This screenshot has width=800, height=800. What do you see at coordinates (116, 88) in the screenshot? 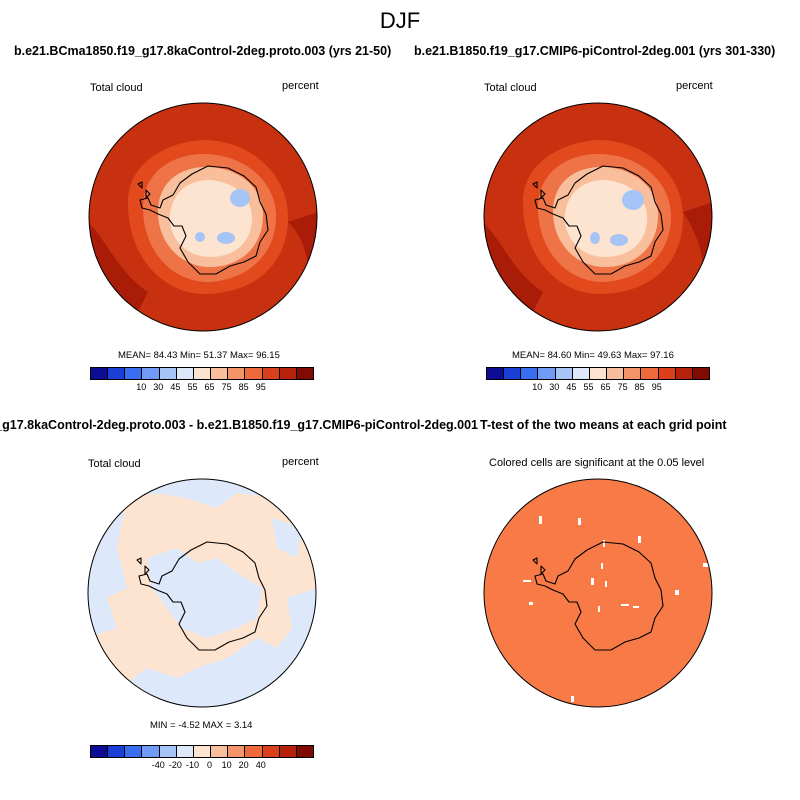
I see `panel-1-left-label: Total cloud` at bounding box center [116, 88].